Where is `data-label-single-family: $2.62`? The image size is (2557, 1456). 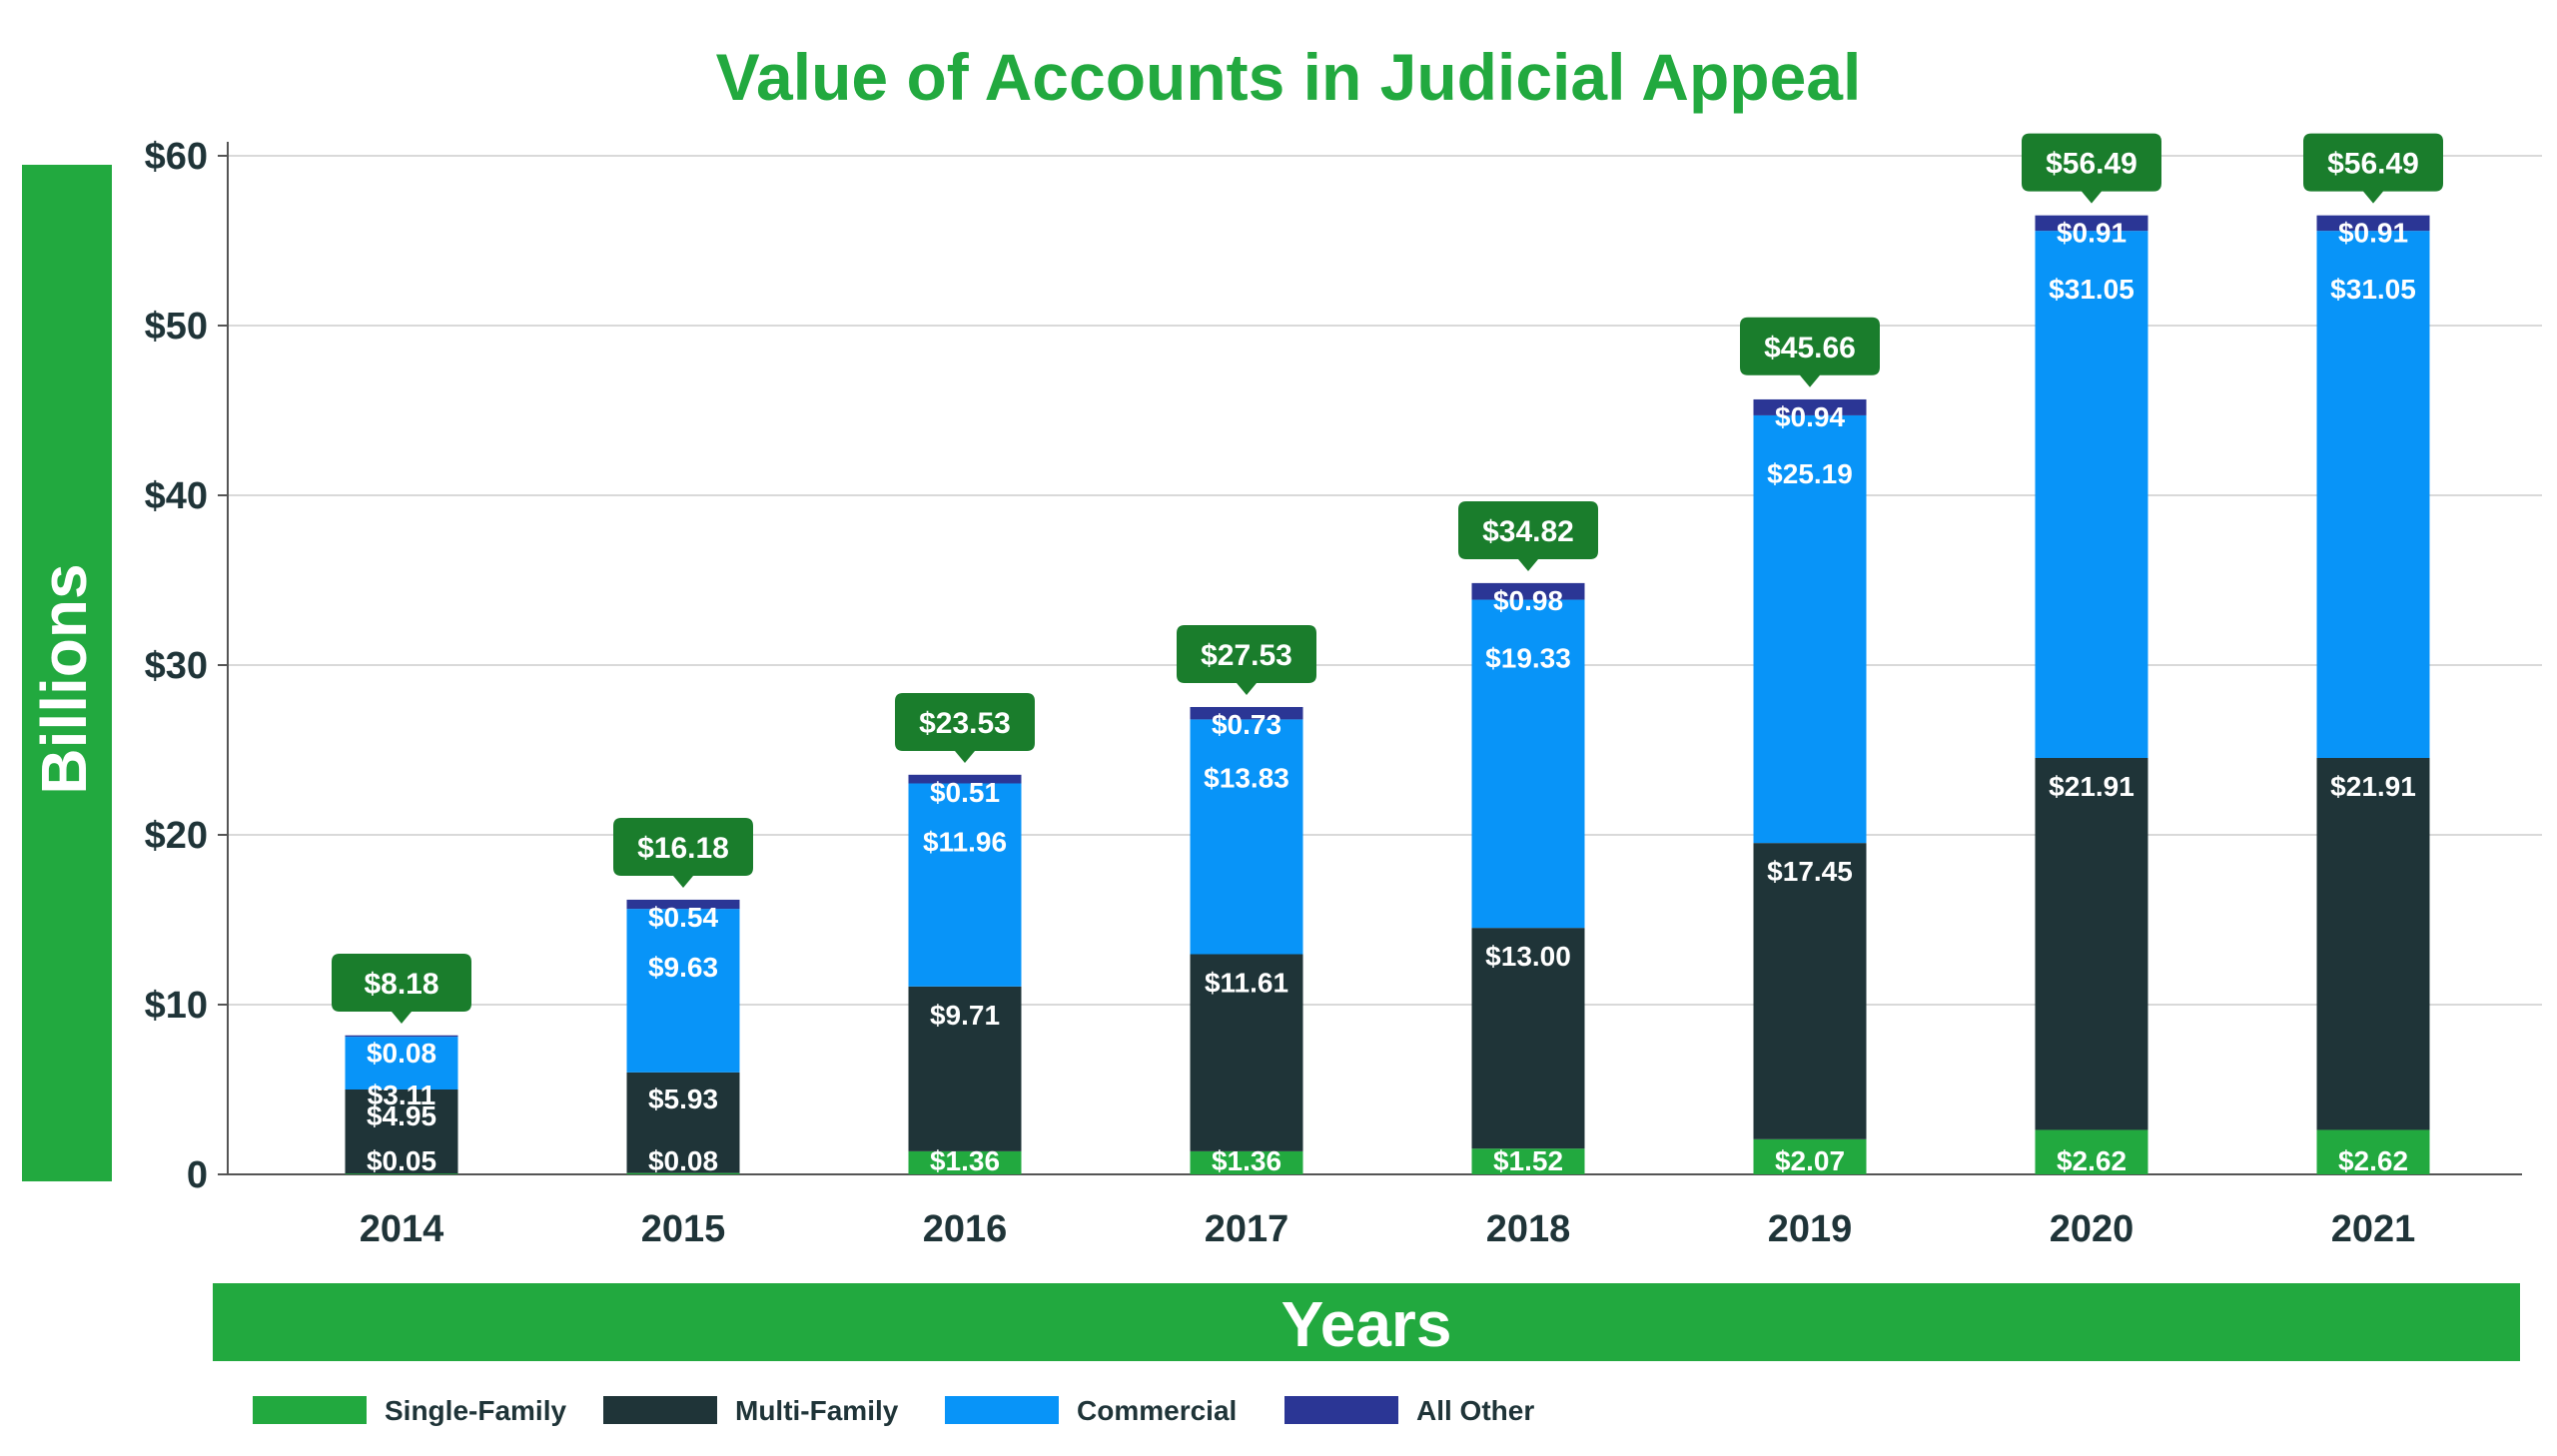 data-label-single-family: $2.62 is located at coordinates (2092, 1160).